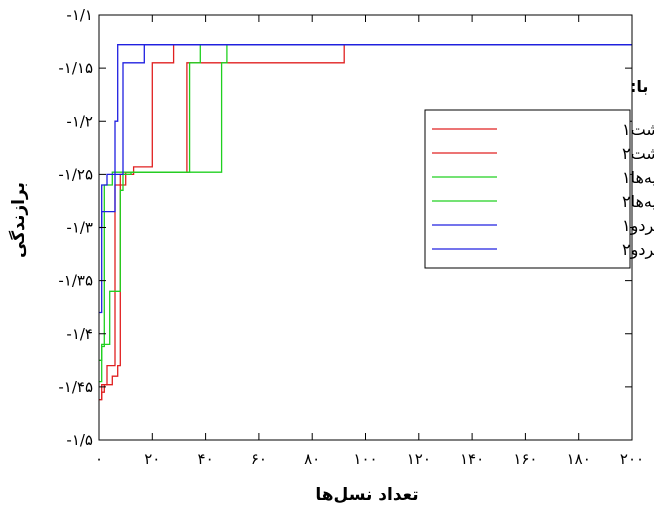 This screenshot has height=515, width=654. Describe the element at coordinates (79, 228) in the screenshot. I see `y-tick-label: -۱/۳` at that location.